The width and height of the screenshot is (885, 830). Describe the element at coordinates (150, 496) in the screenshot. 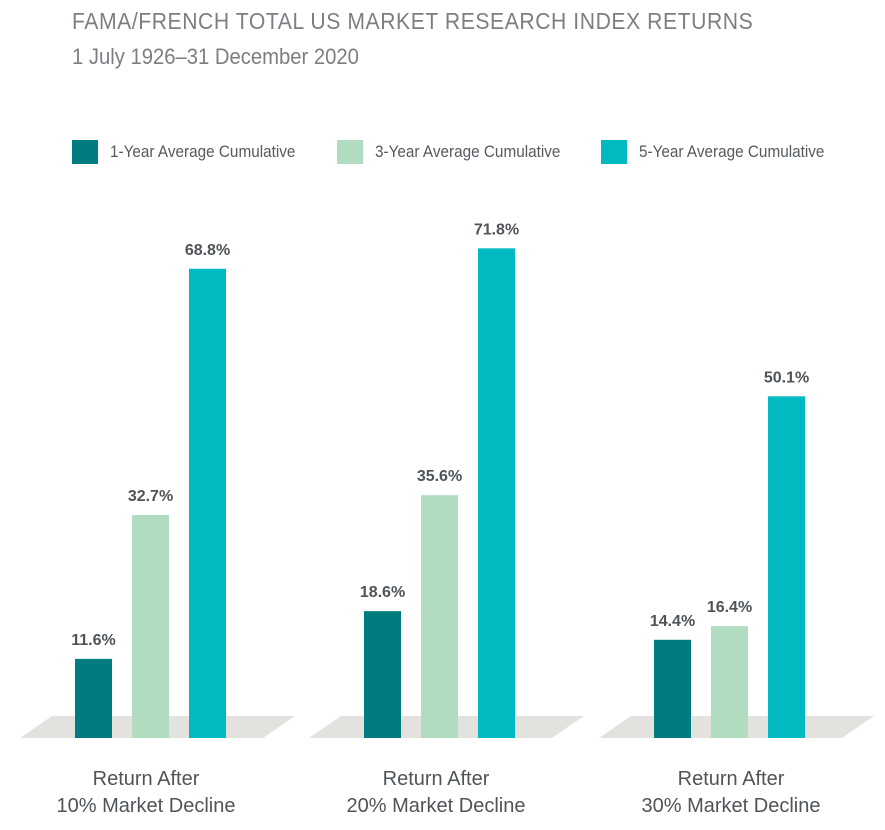

I see `bar-value-label-series2-group1: 32.7%` at that location.